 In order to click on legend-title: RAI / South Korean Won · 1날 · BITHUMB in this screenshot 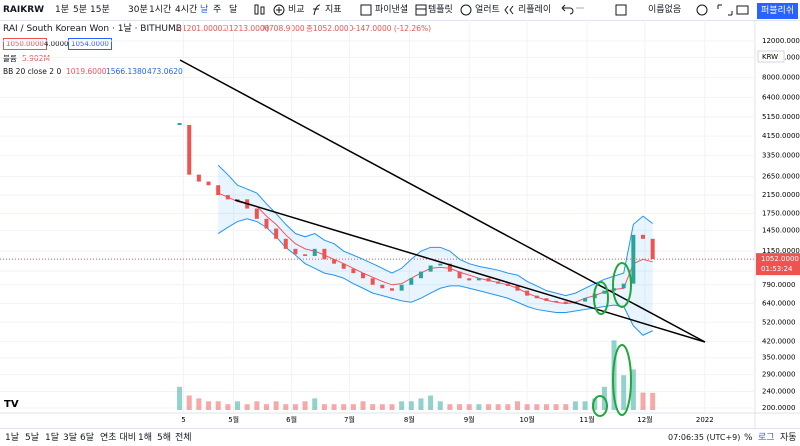, I will do `click(92, 29)`.